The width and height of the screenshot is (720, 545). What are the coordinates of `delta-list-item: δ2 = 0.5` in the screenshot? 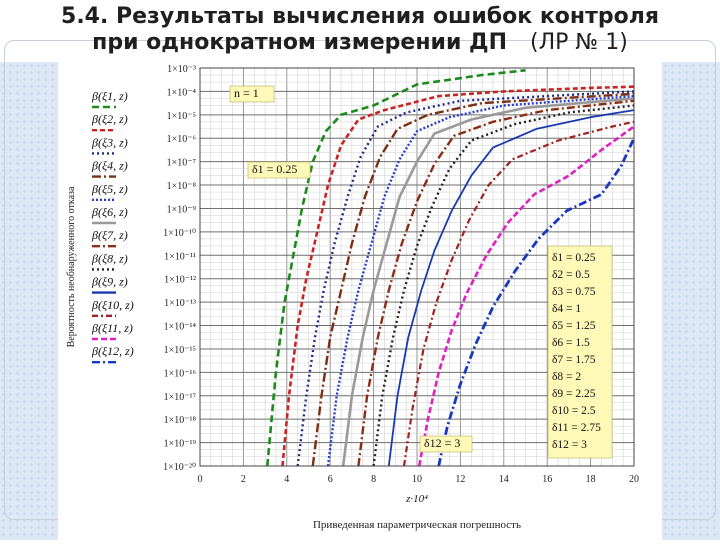 It's located at (571, 275).